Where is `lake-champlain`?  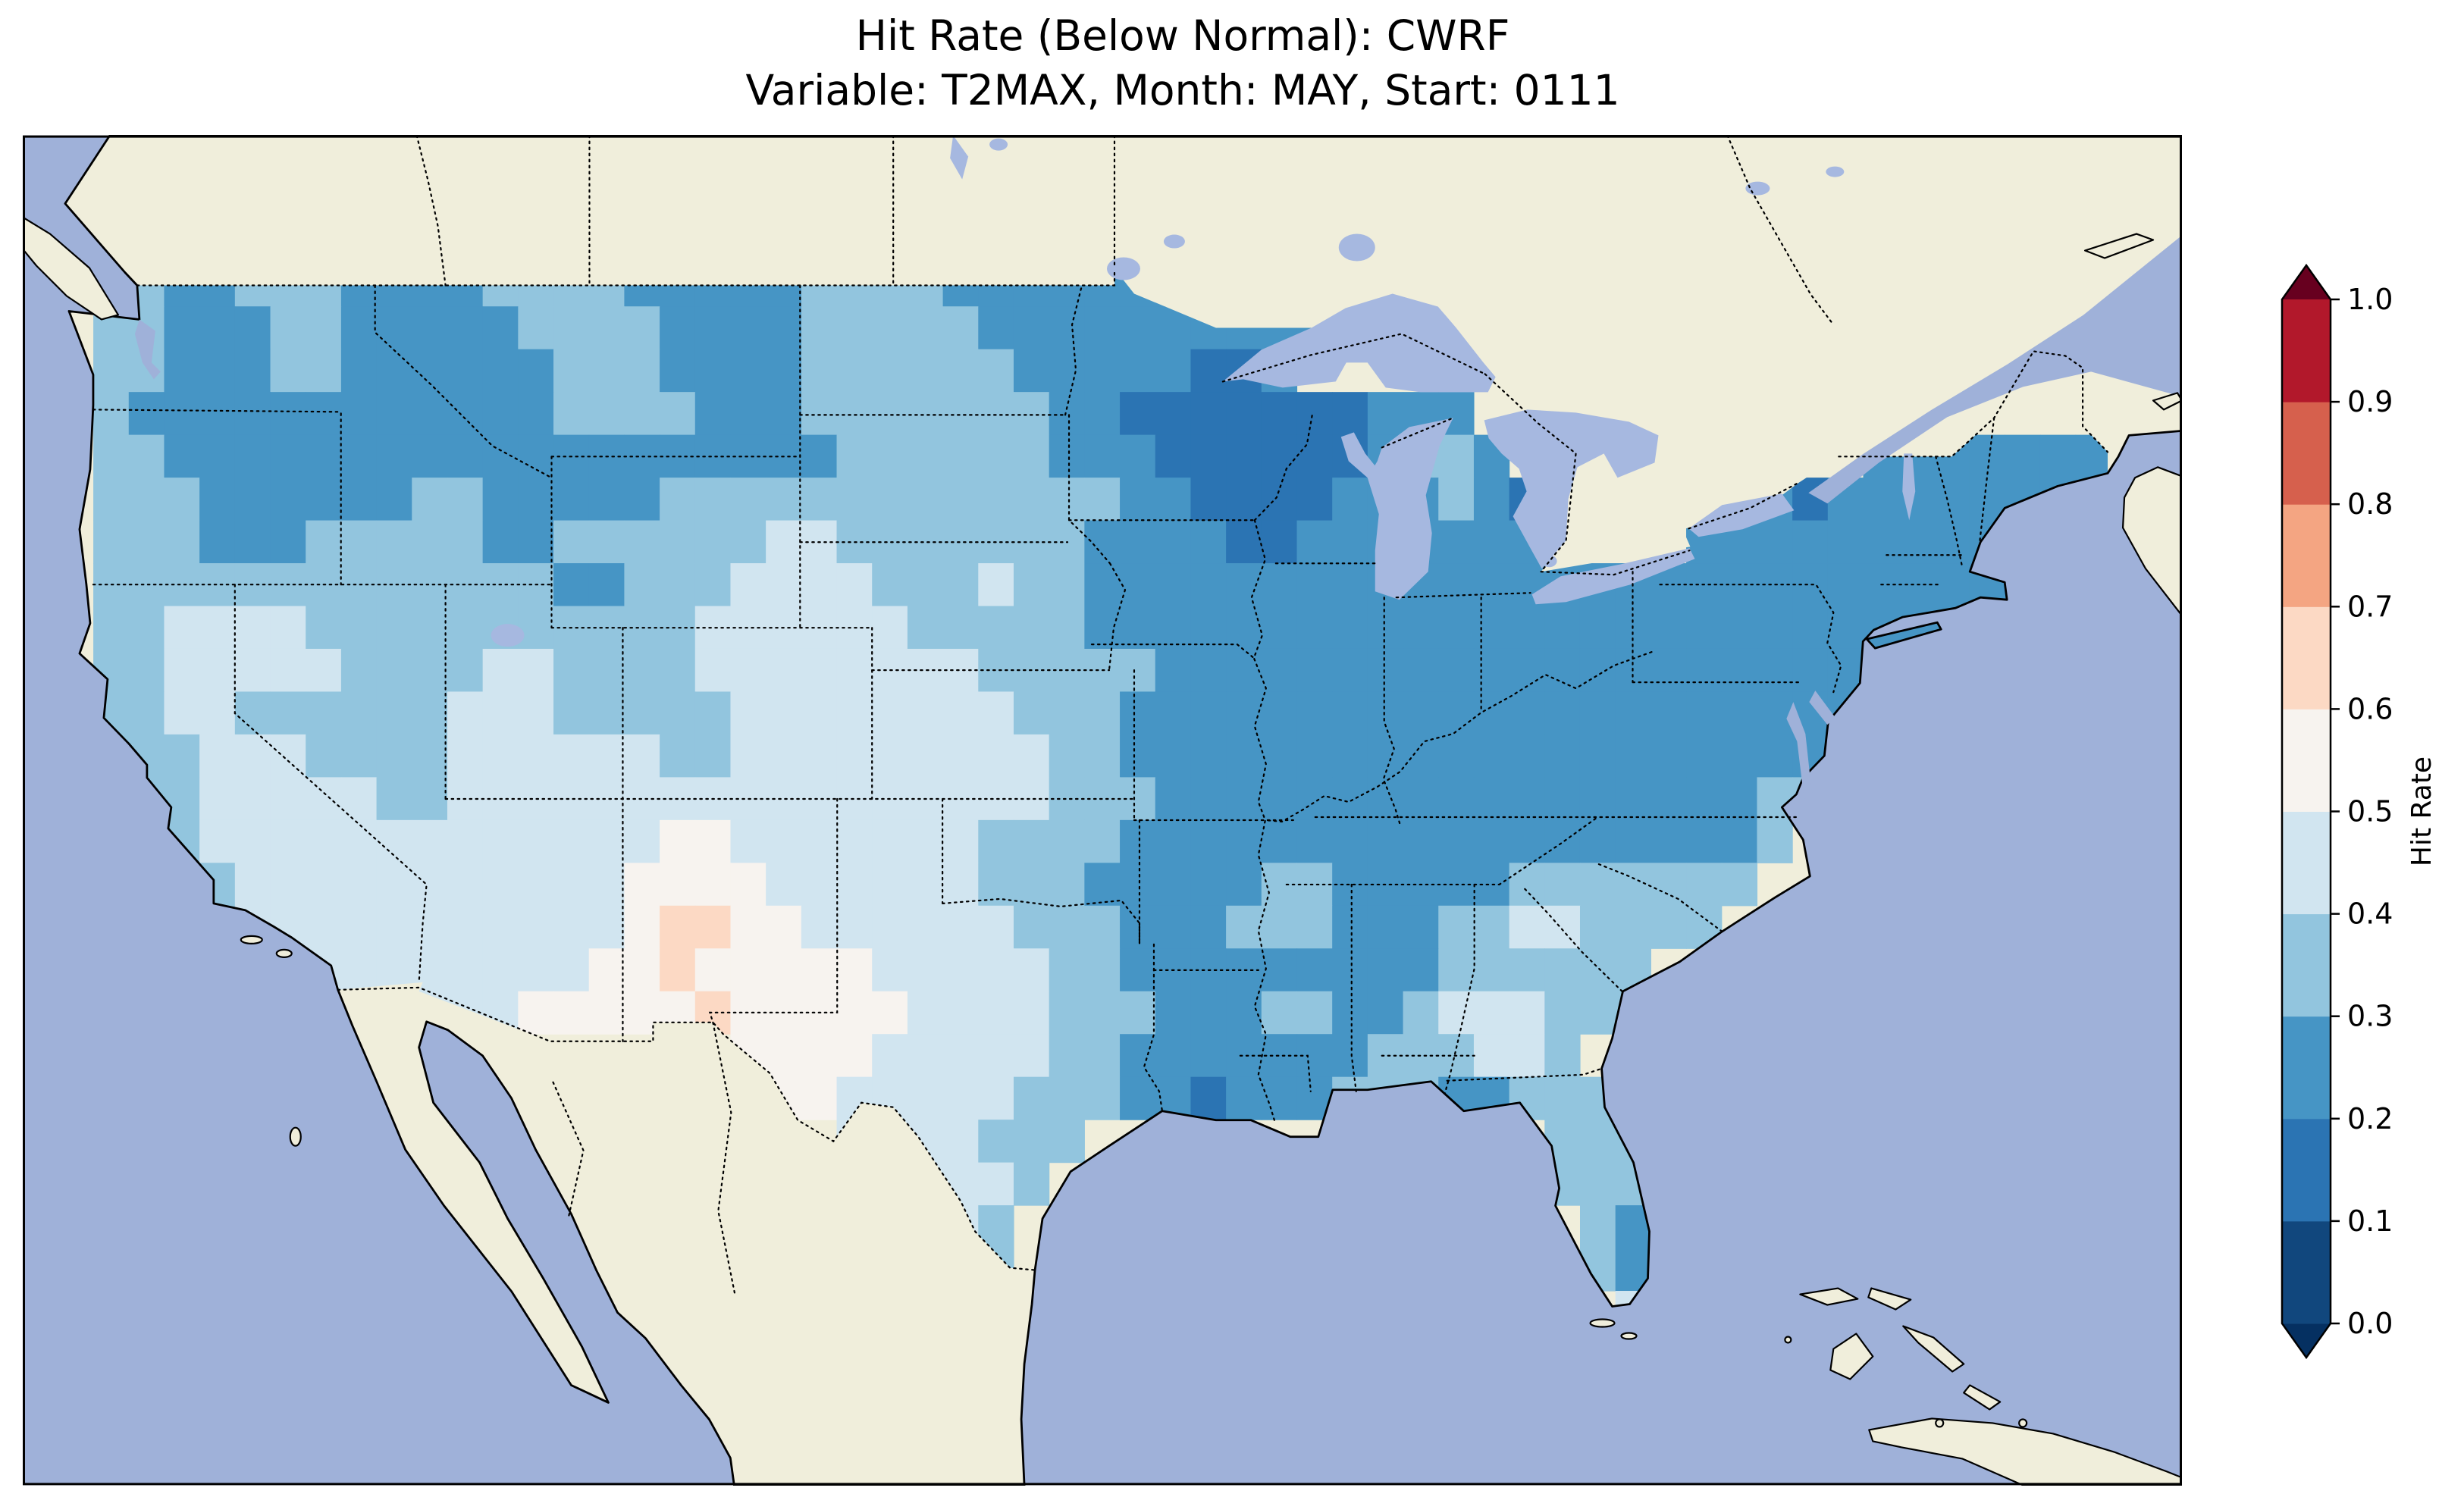 lake-champlain is located at coordinates (1909, 487).